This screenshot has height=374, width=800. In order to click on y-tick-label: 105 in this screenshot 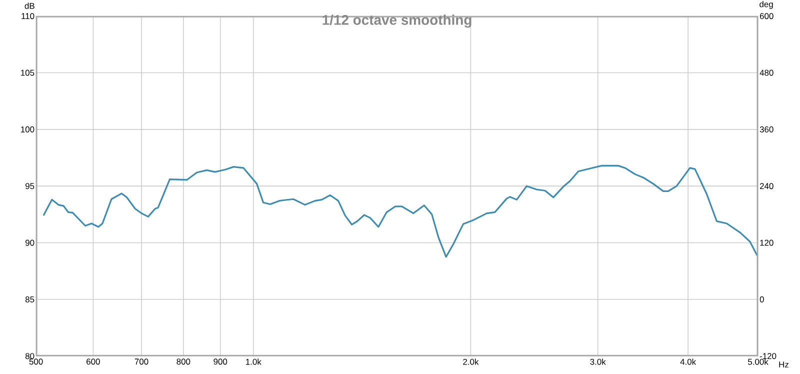, I will do `click(27, 73)`.